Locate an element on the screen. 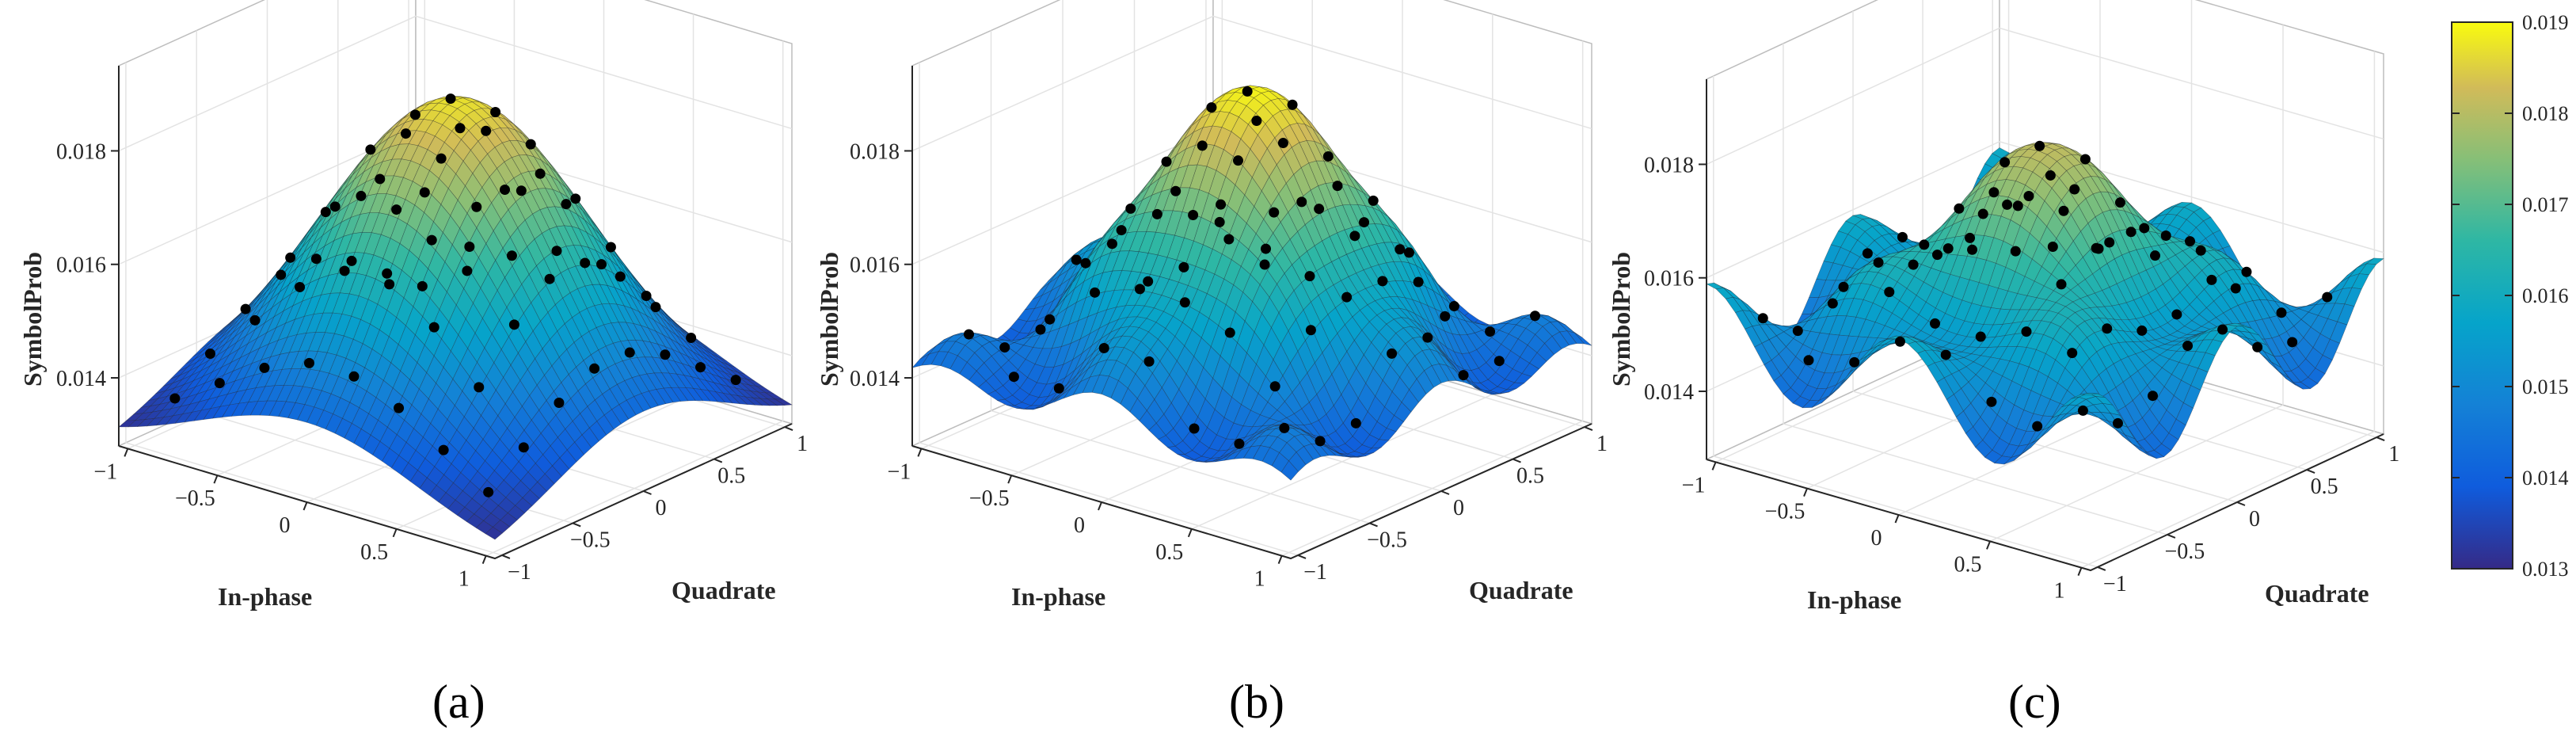 Image resolution: width=2576 pixels, height=743 pixels. panel-b-caption: (b) is located at coordinates (1256, 702).